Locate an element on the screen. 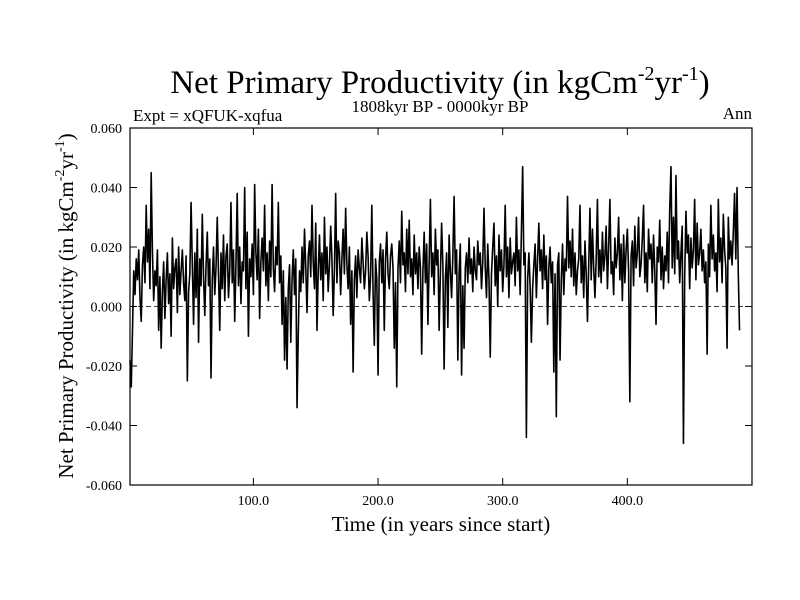 This screenshot has height=600, width=800. y-axis-label: Net Primary Productivity (in kgCm-2yr-1) is located at coordinates (65, 305).